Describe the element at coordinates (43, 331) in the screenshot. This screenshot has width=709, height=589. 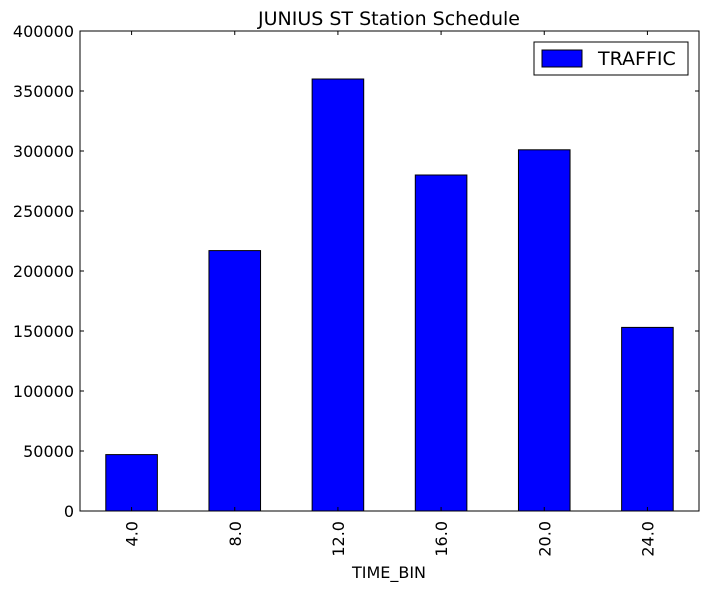
I see `y-tick-label: 150000` at that location.